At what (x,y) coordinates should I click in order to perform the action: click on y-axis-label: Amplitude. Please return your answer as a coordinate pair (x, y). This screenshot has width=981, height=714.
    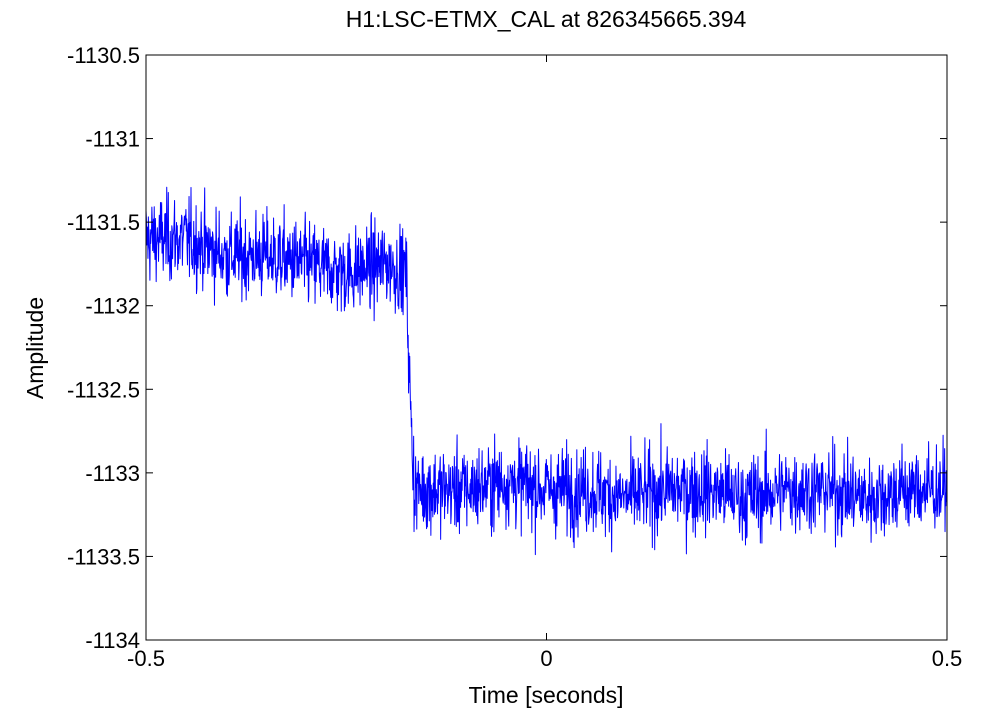
    Looking at the image, I should click on (35, 348).